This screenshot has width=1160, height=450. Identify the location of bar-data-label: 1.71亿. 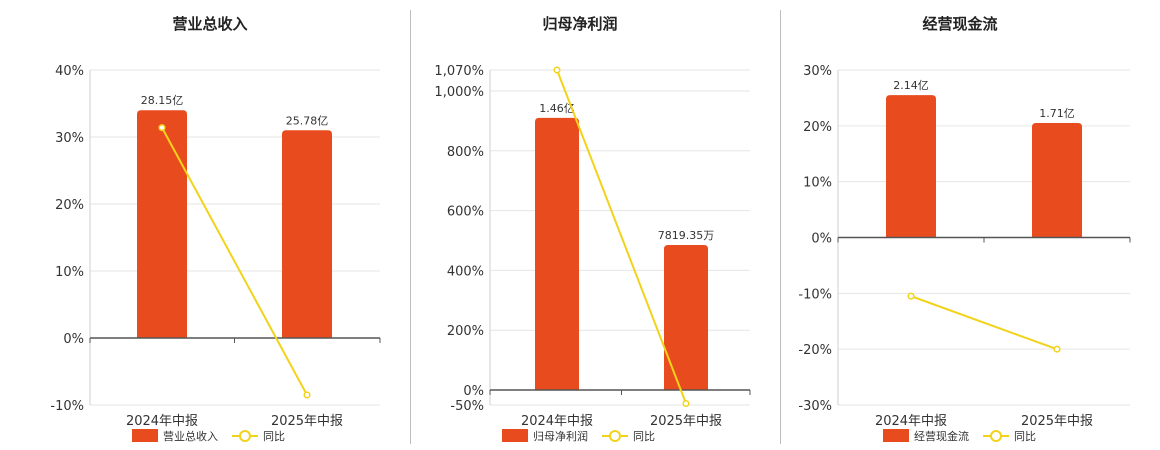
(1057, 113).